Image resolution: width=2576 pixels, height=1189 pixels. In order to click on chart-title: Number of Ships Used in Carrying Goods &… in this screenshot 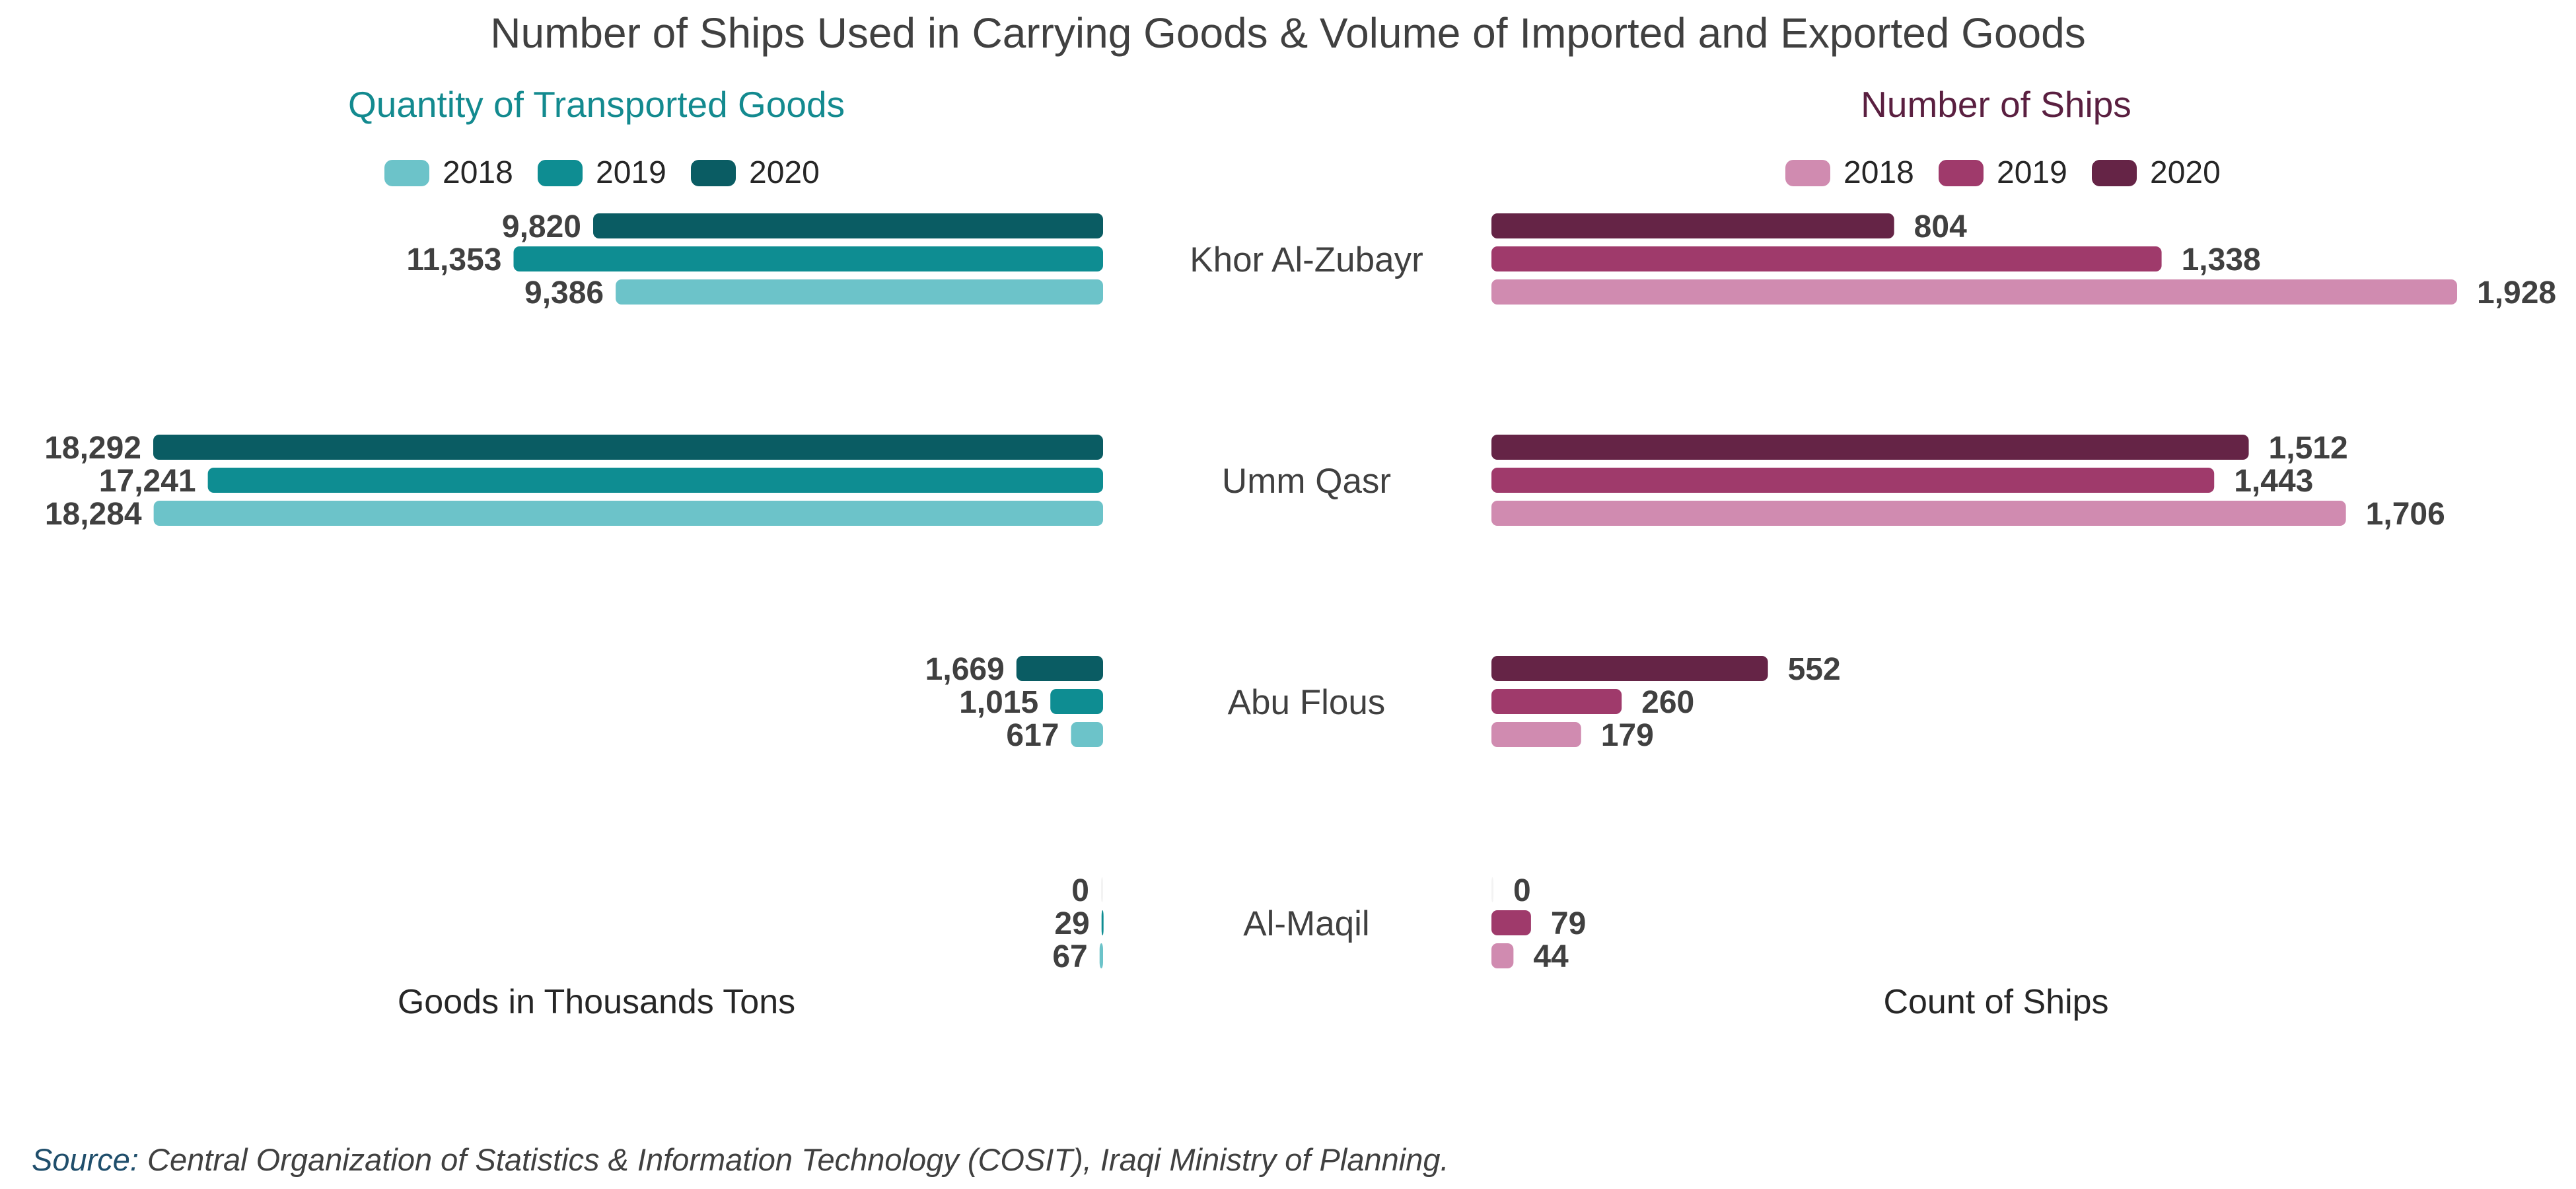, I will do `click(1287, 33)`.